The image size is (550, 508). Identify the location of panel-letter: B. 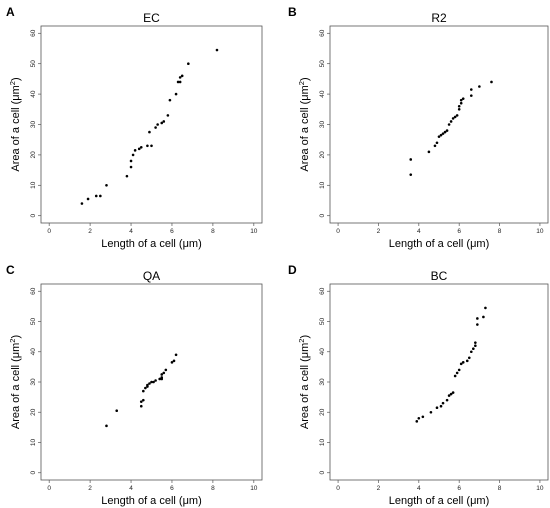
(292, 12).